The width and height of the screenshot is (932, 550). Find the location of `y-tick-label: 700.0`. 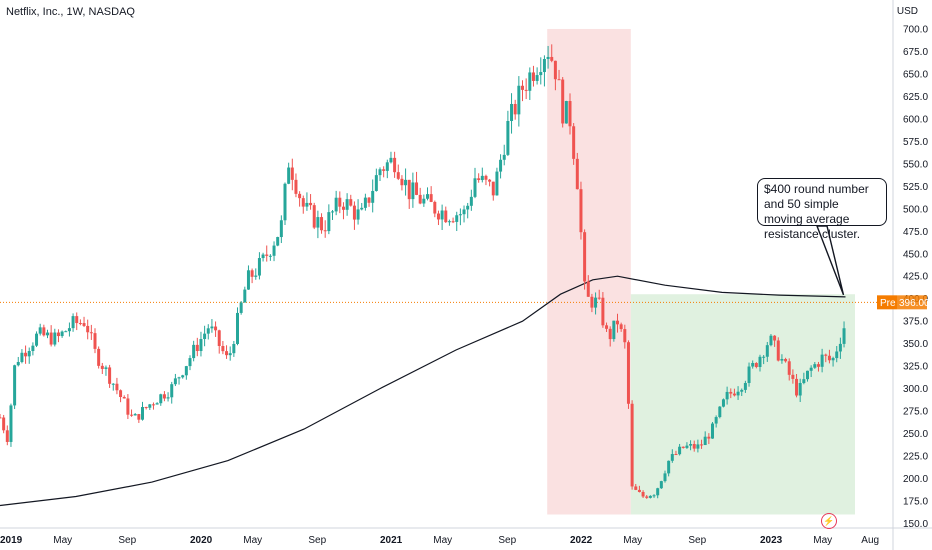

y-tick-label: 700.0 is located at coordinates (915, 29).